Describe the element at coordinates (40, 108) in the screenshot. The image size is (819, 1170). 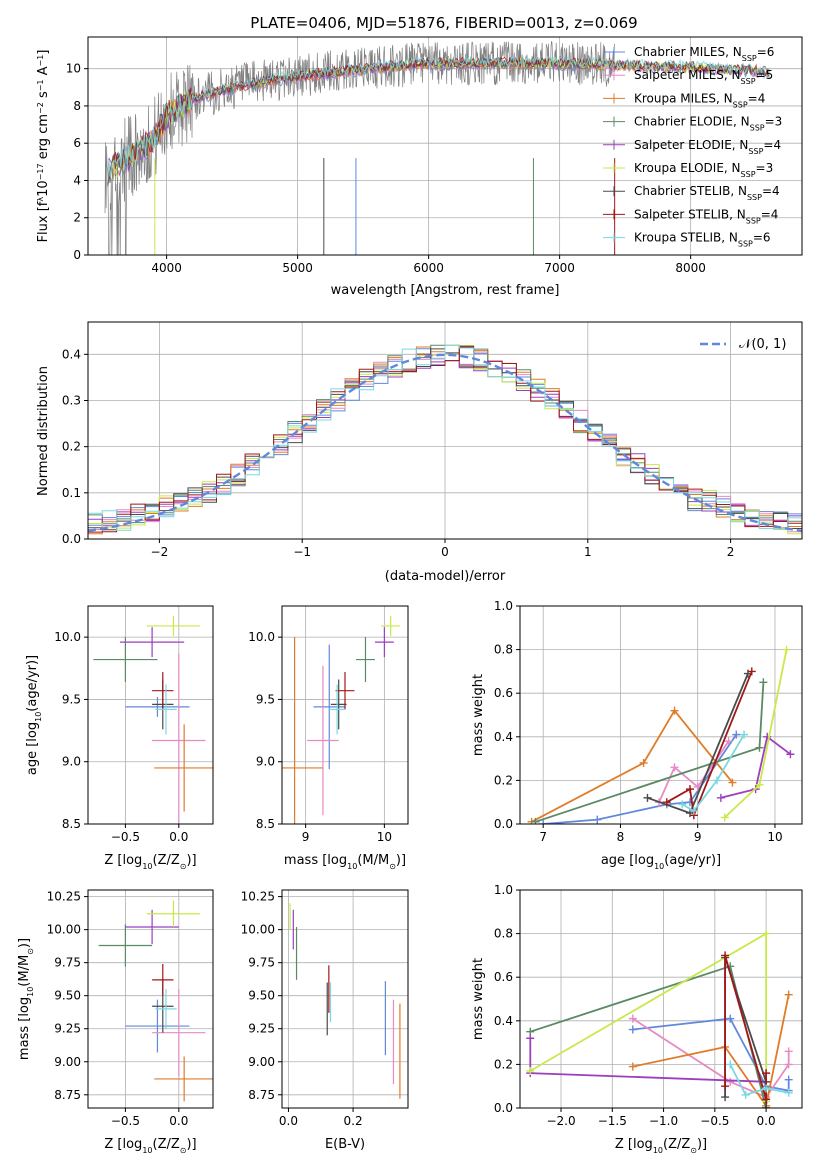
I see `label-part: −2` at that location.